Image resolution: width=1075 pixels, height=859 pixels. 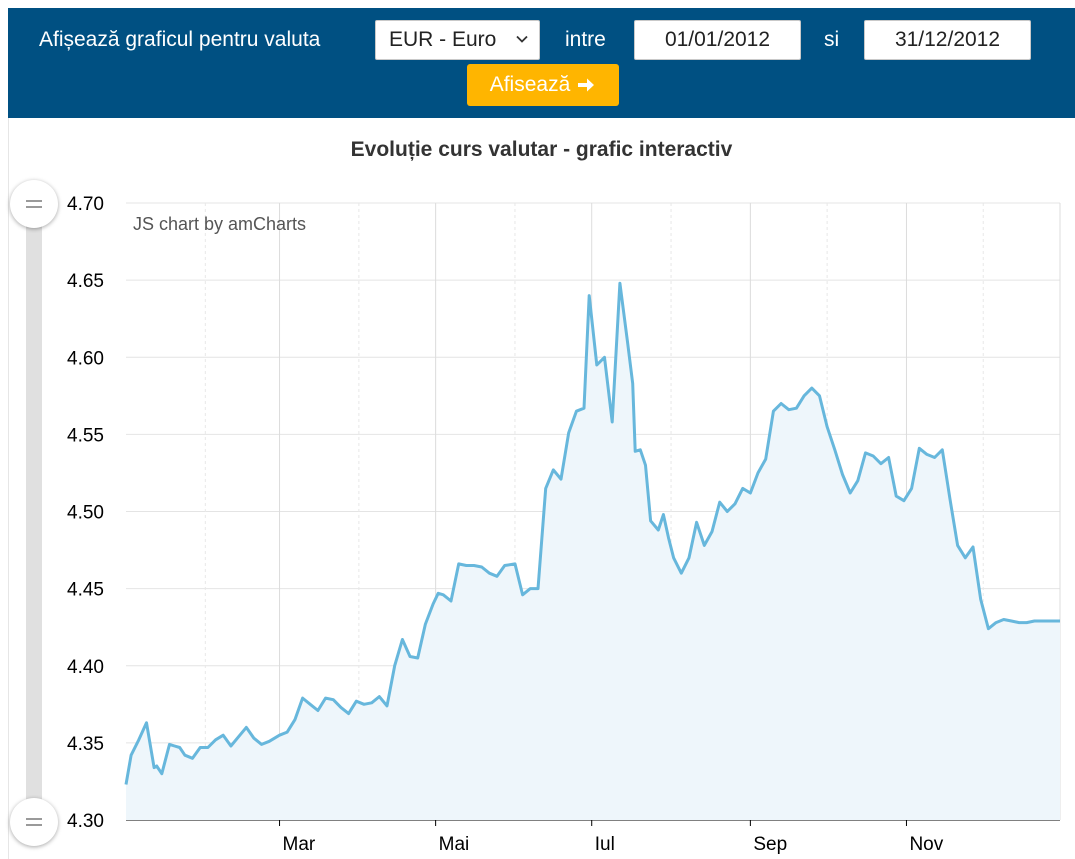 I want to click on y-axis: 4.70 4.65 4.60 4.55 4.50 4.45 4.40 4.35 4.30, so click(x=85, y=513).